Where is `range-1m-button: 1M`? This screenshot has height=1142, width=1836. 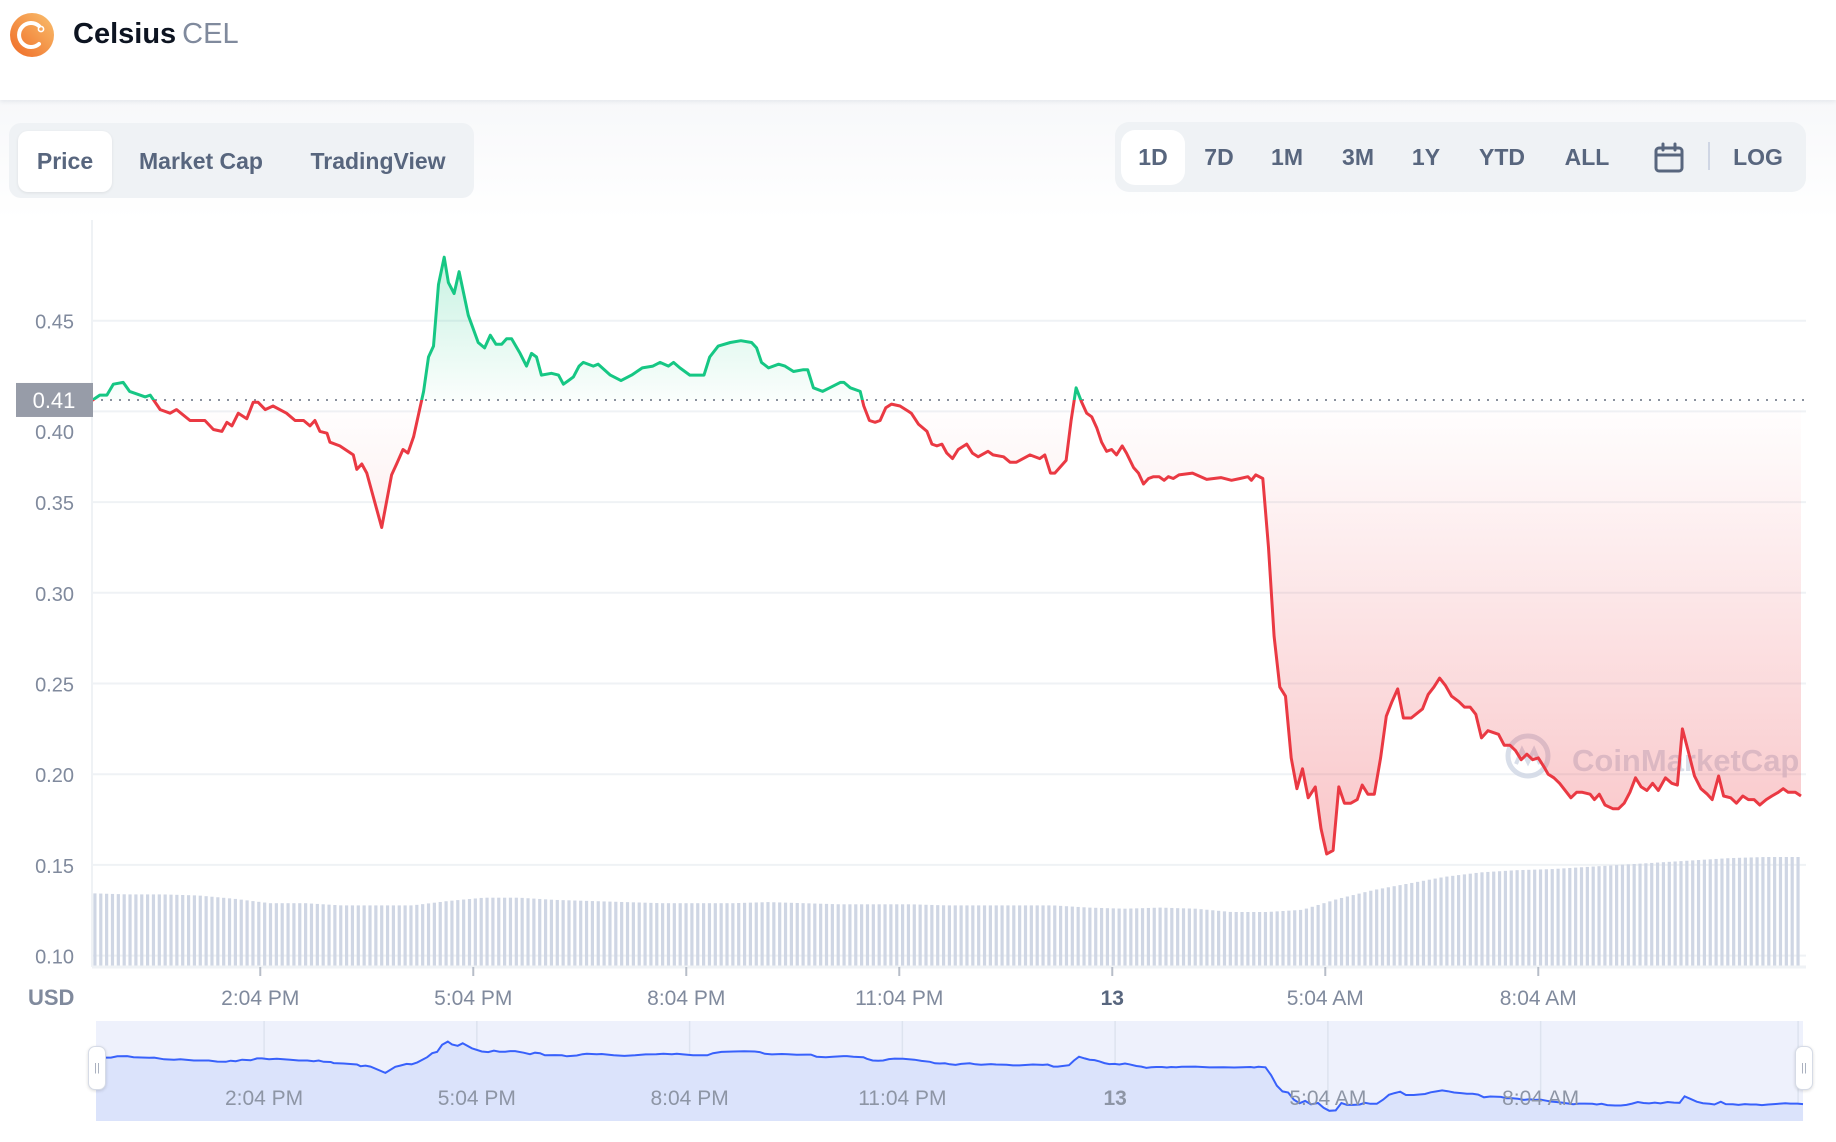
range-1m-button: 1M is located at coordinates (1287, 157).